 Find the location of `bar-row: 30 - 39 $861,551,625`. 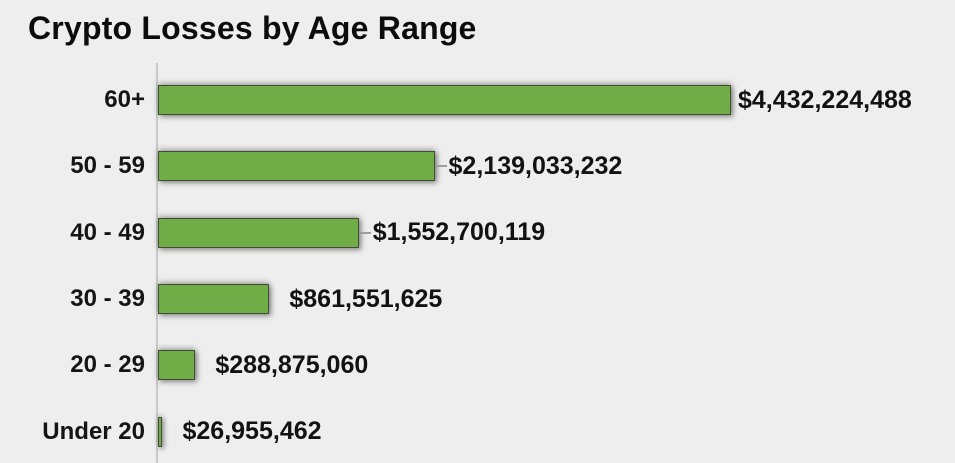

bar-row: 30 - 39 $861,551,625 is located at coordinates (477, 299).